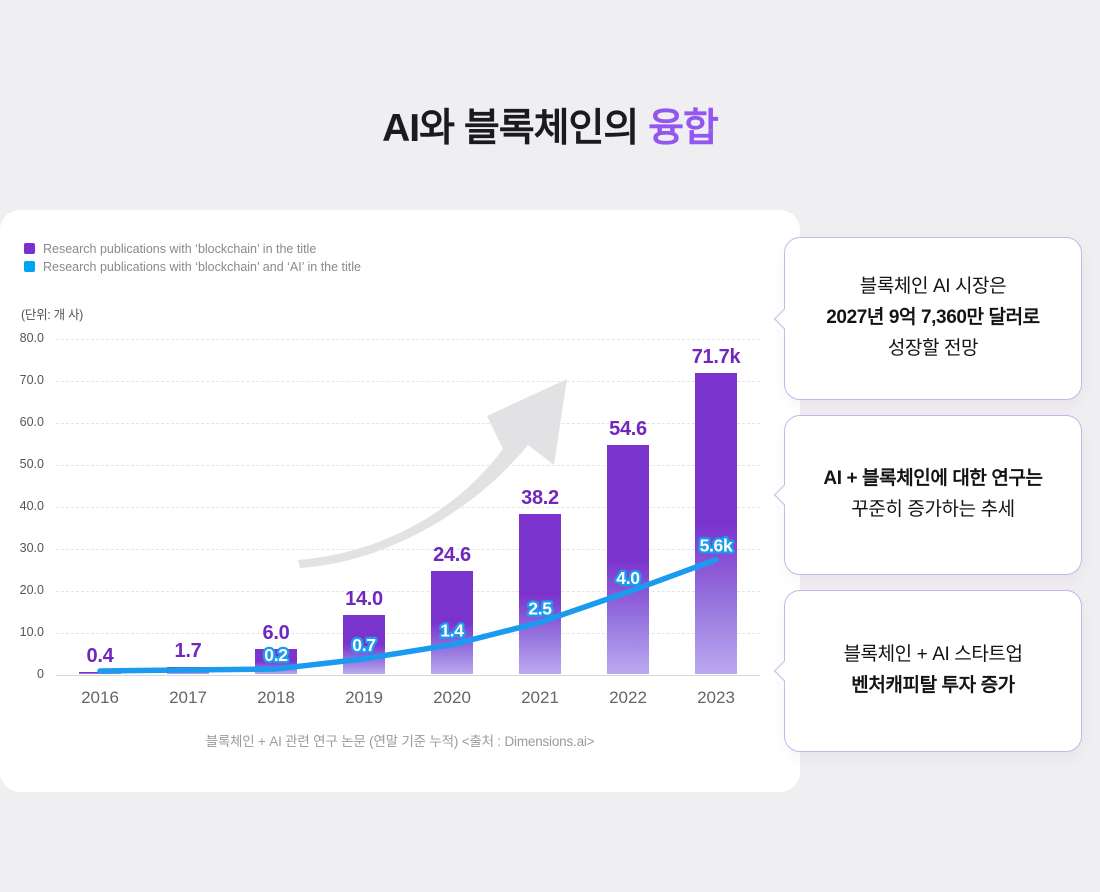 The height and width of the screenshot is (892, 1100). Describe the element at coordinates (540, 497) in the screenshot. I see `bar-value-label: 38.2` at that location.